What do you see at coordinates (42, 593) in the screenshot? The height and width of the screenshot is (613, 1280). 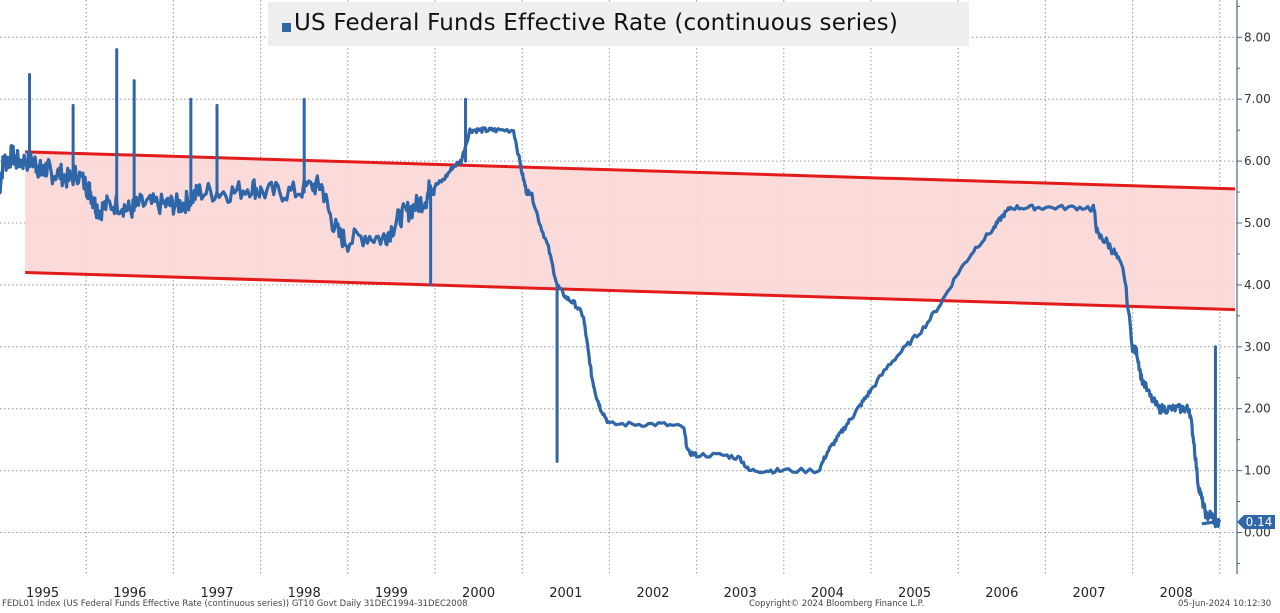 I see `x-tick-label: 1995` at bounding box center [42, 593].